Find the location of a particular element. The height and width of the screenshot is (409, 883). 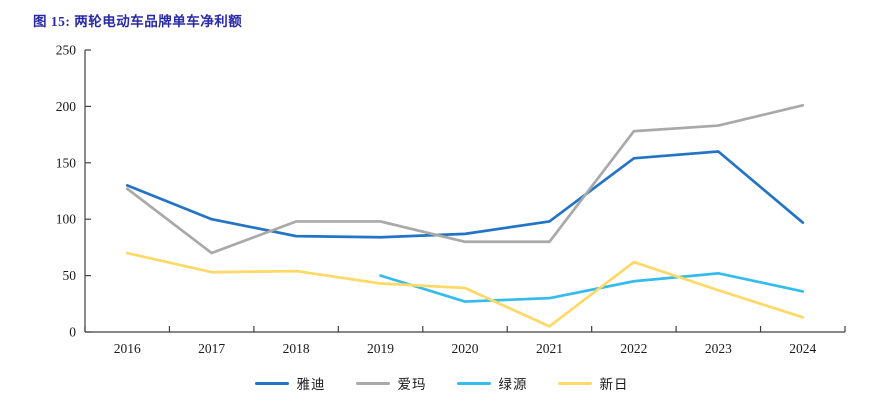

y-tick-label: 50 is located at coordinates (70, 275).